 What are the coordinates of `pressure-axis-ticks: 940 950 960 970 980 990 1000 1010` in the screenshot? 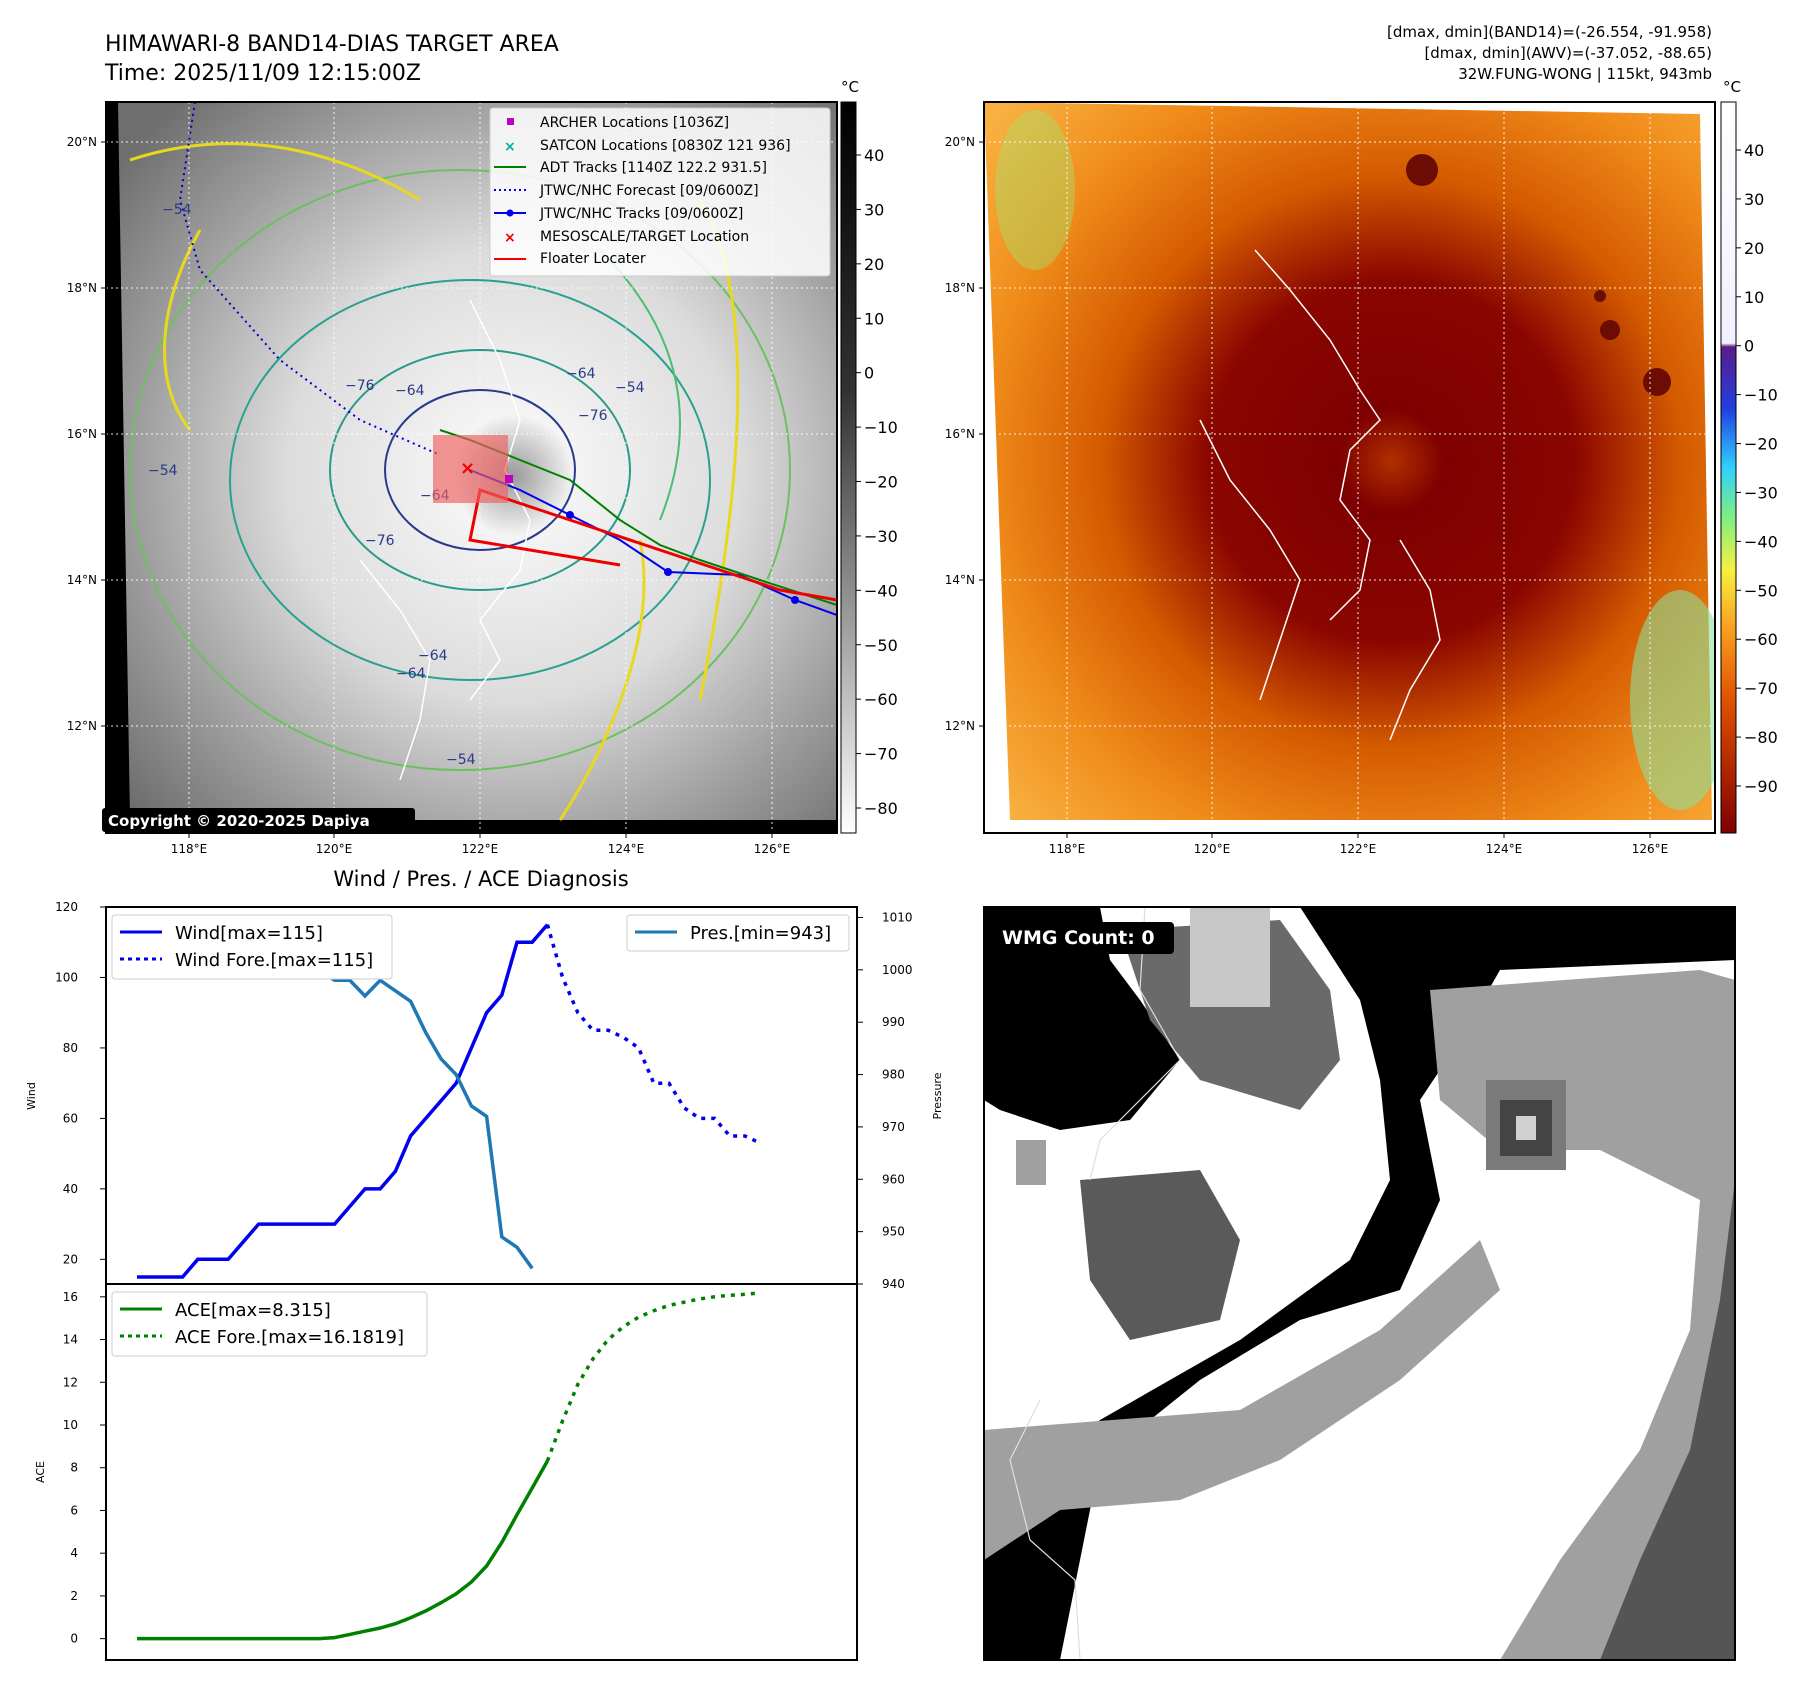 It's located at (885, 1100).